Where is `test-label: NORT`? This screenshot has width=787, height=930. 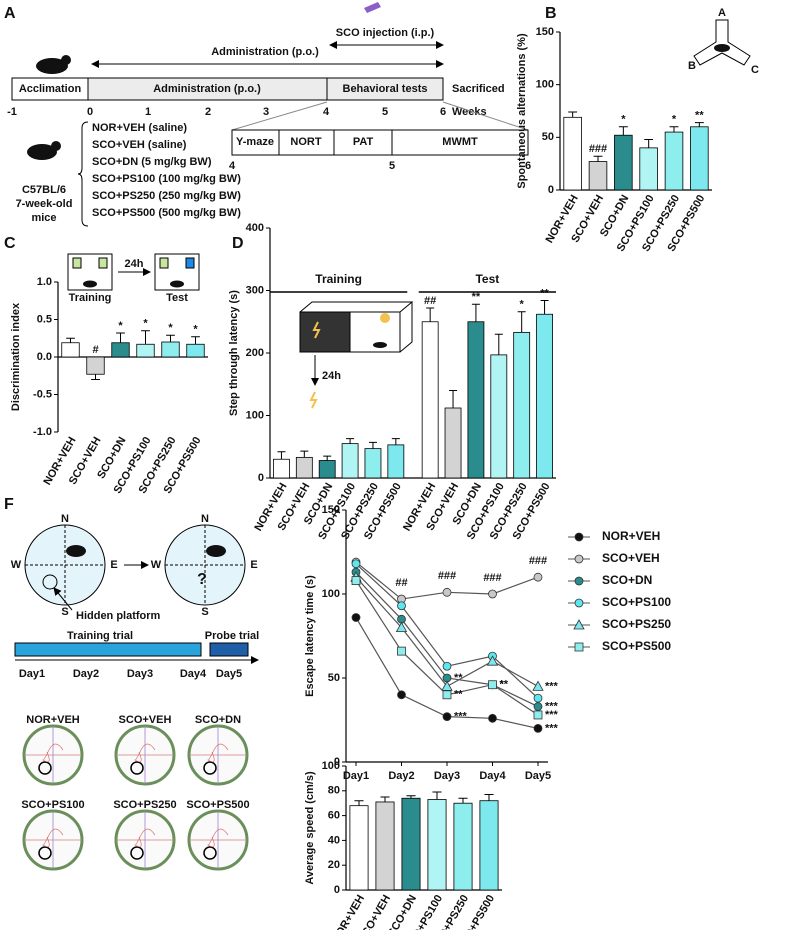
test-label: NORT is located at coordinates (305, 142).